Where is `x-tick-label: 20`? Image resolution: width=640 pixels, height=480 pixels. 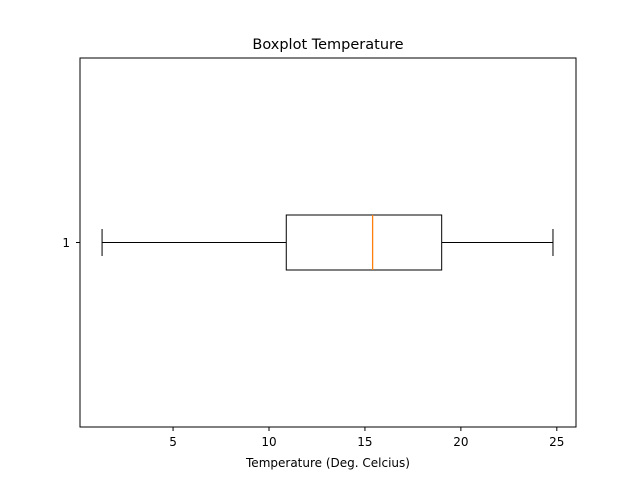
x-tick-label: 20 is located at coordinates (460, 442).